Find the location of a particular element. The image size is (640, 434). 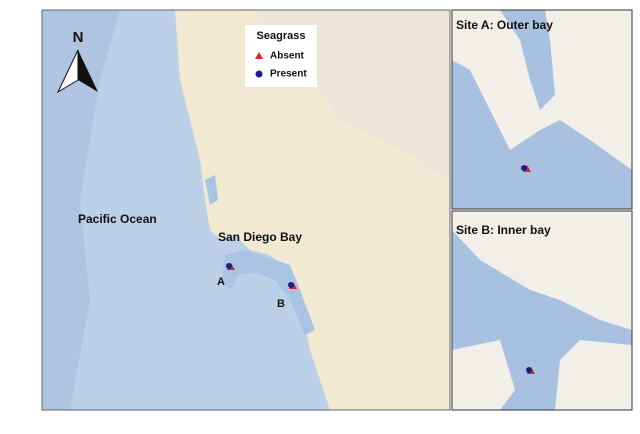

inset-a-frame is located at coordinates (542, 109).